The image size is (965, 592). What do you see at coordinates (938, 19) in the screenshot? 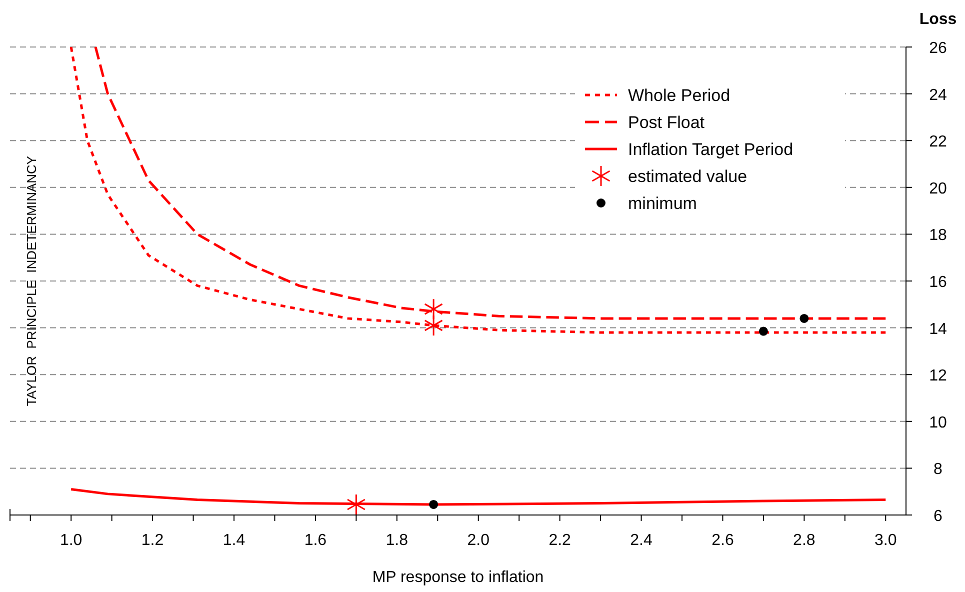
I see `y-axis-title: Loss` at bounding box center [938, 19].